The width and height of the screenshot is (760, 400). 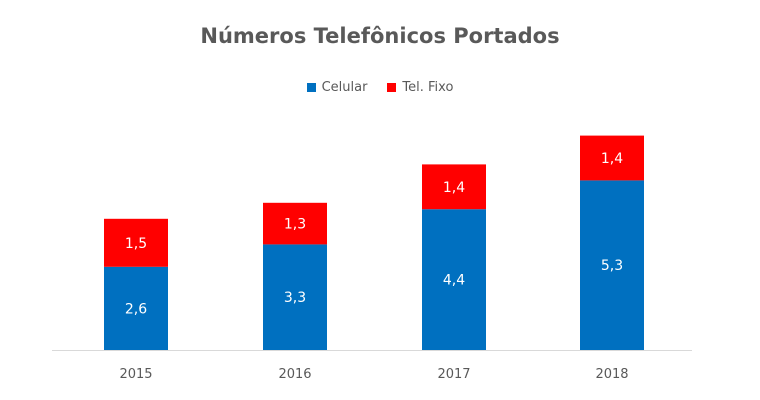 I want to click on x-tick-label-2017: 2017, so click(x=453, y=374).